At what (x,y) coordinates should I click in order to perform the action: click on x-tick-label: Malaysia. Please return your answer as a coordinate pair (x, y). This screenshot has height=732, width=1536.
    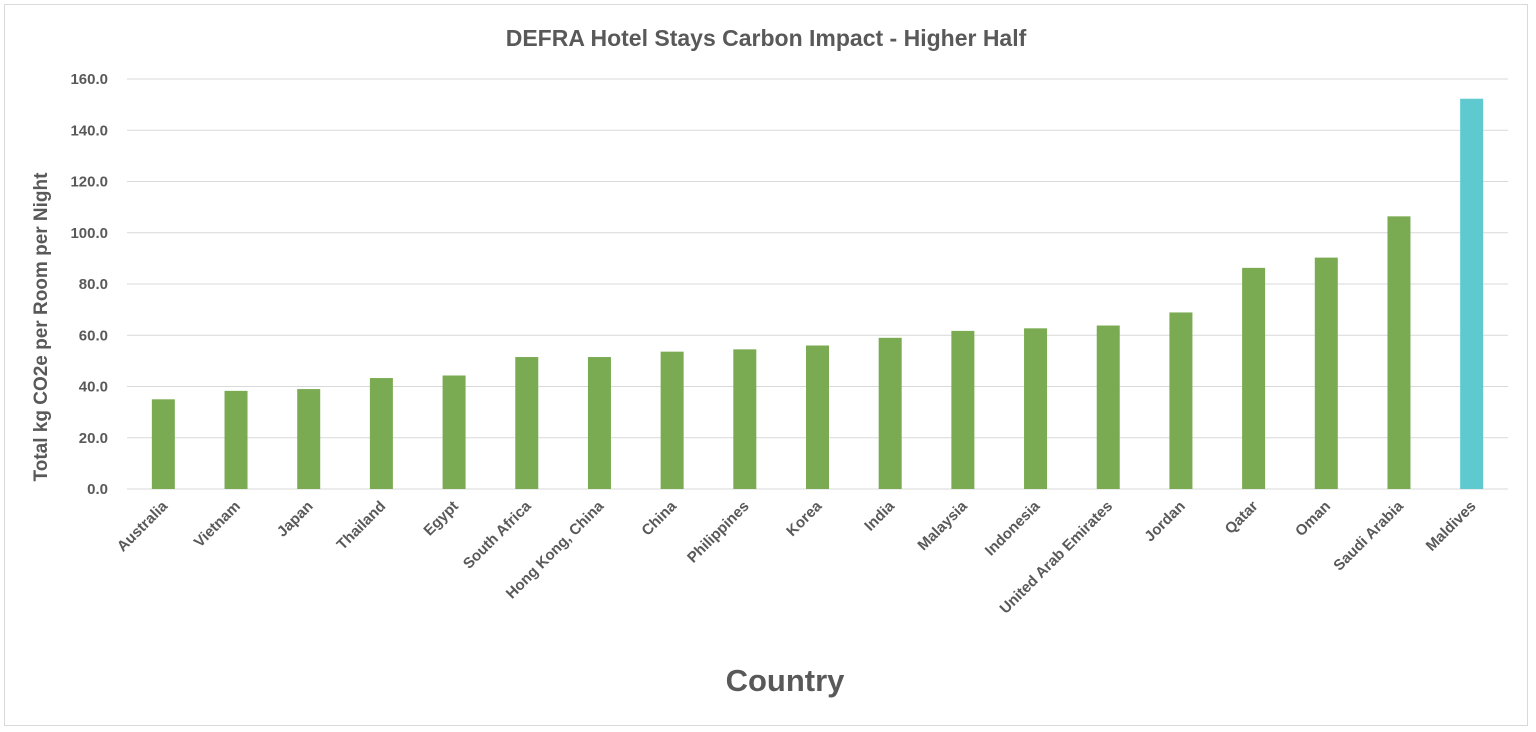
    Looking at the image, I should click on (942, 525).